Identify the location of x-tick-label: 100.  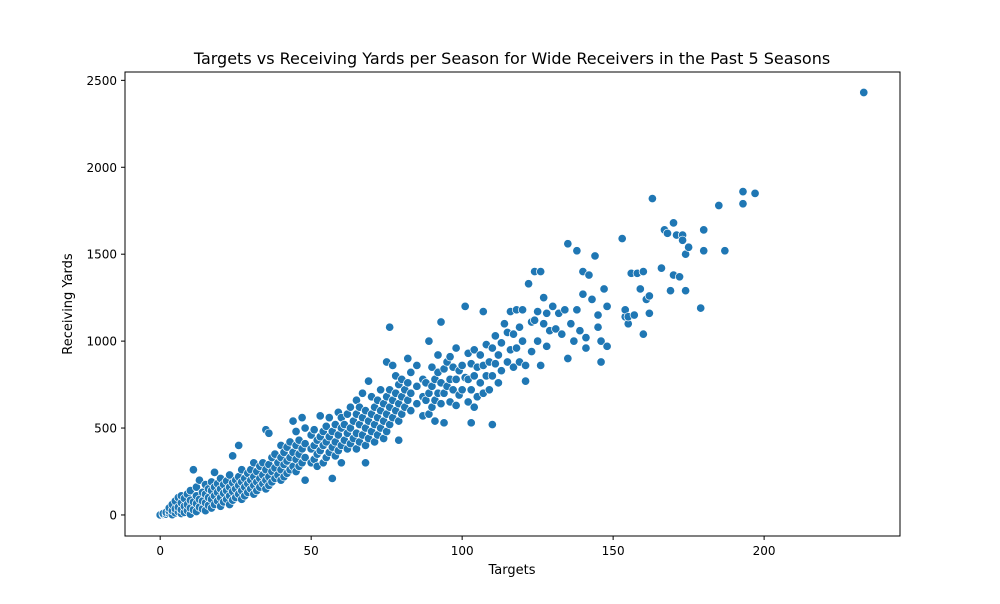
(462, 551).